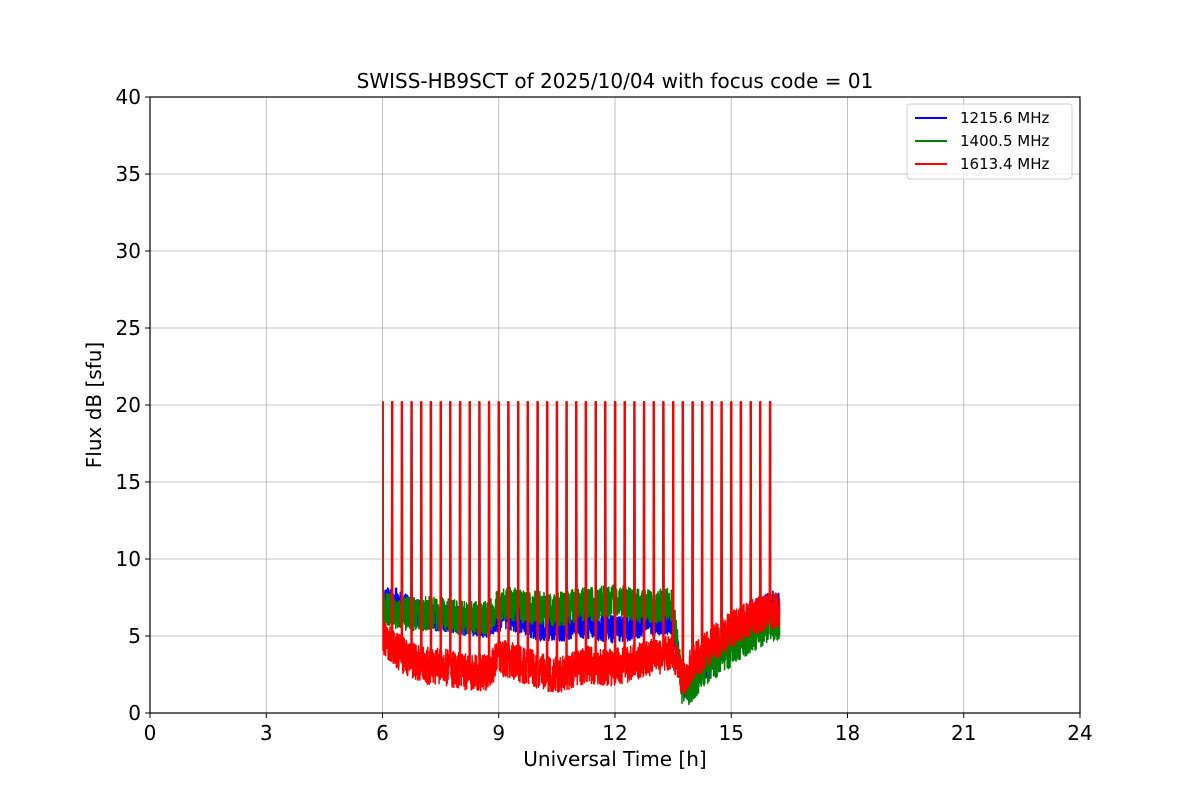  I want to click on legend-label-1215: 1215.6 MHz, so click(1004, 118).